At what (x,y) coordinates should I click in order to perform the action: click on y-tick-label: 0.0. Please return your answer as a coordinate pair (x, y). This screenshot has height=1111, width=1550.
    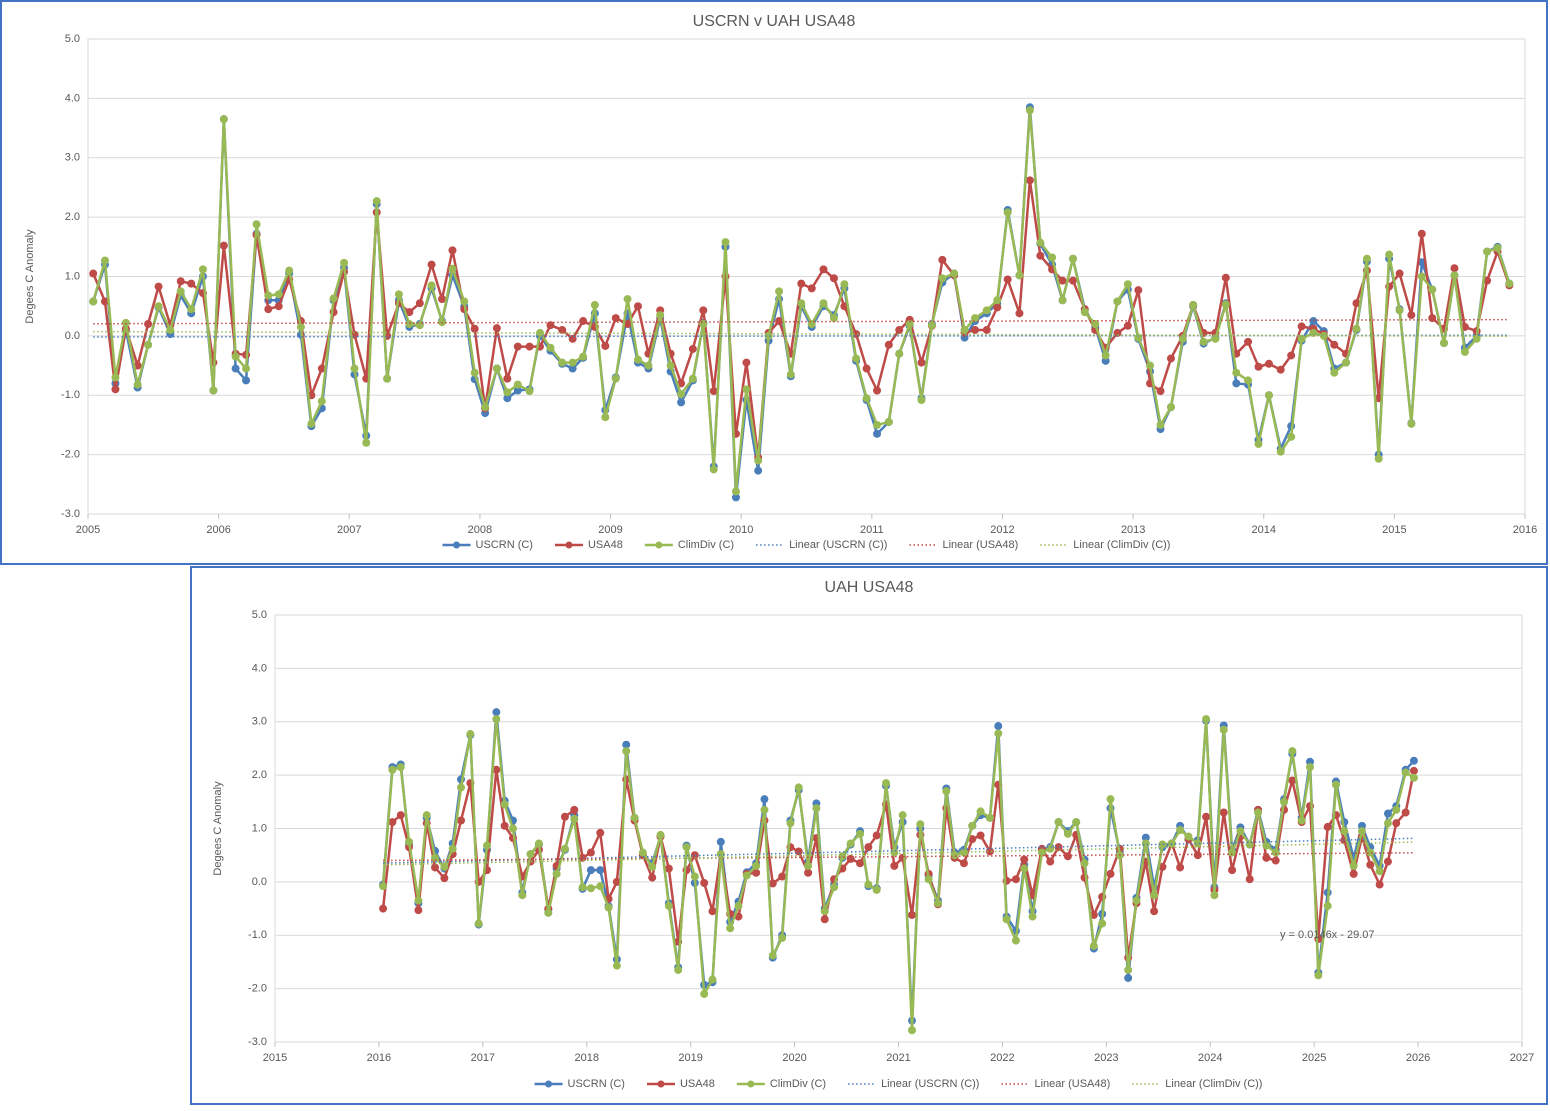
    Looking at the image, I should click on (259, 882).